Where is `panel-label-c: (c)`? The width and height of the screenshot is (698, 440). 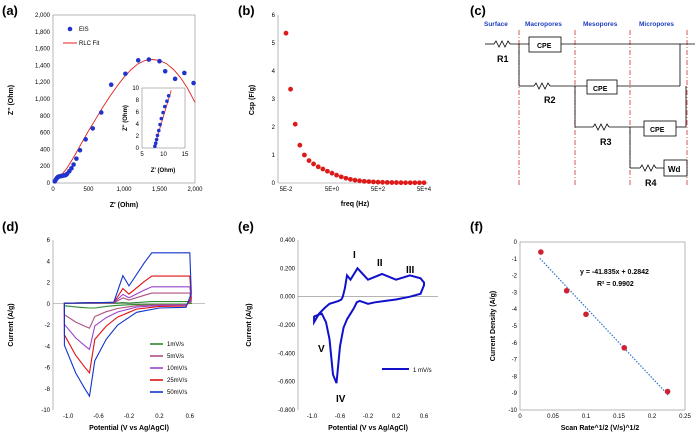
panel-label-c: (c) is located at coordinates (478, 10).